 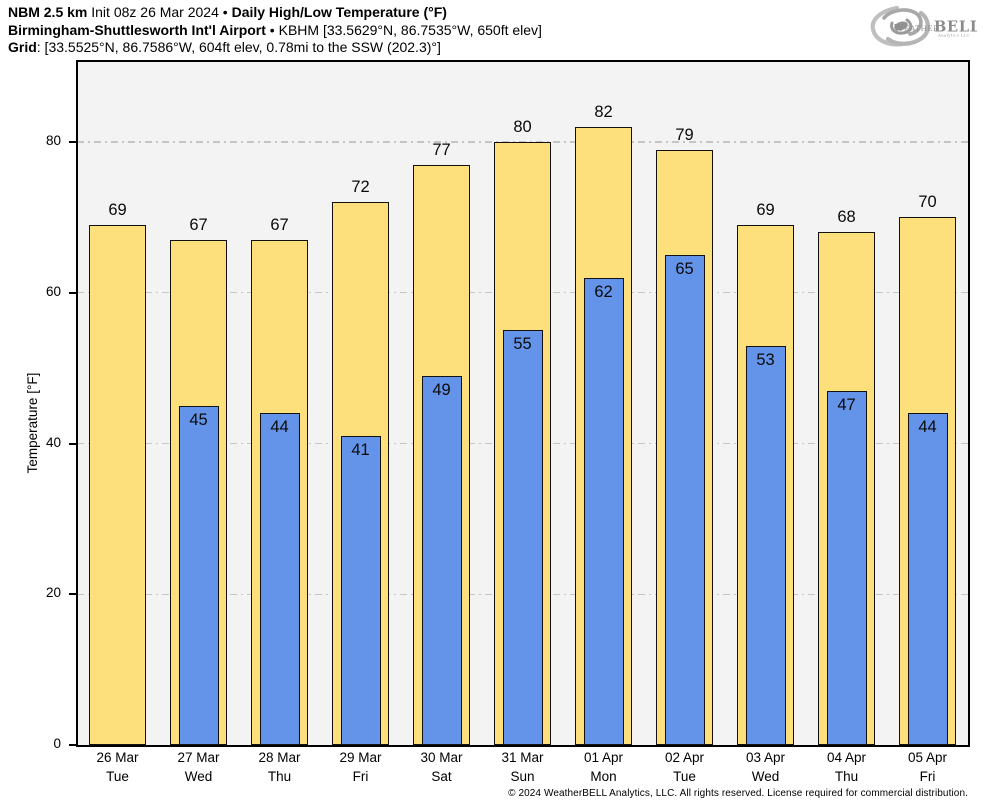 What do you see at coordinates (441, 776) in the screenshot?
I see `x-label-day: Sat` at bounding box center [441, 776].